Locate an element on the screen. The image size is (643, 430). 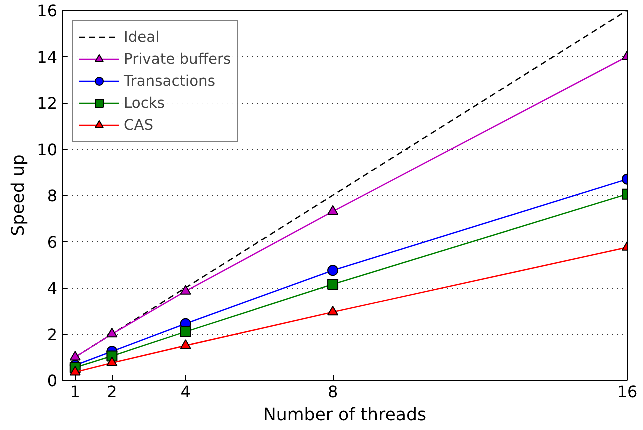
y-tick-label: 16 is located at coordinates (47, 11).